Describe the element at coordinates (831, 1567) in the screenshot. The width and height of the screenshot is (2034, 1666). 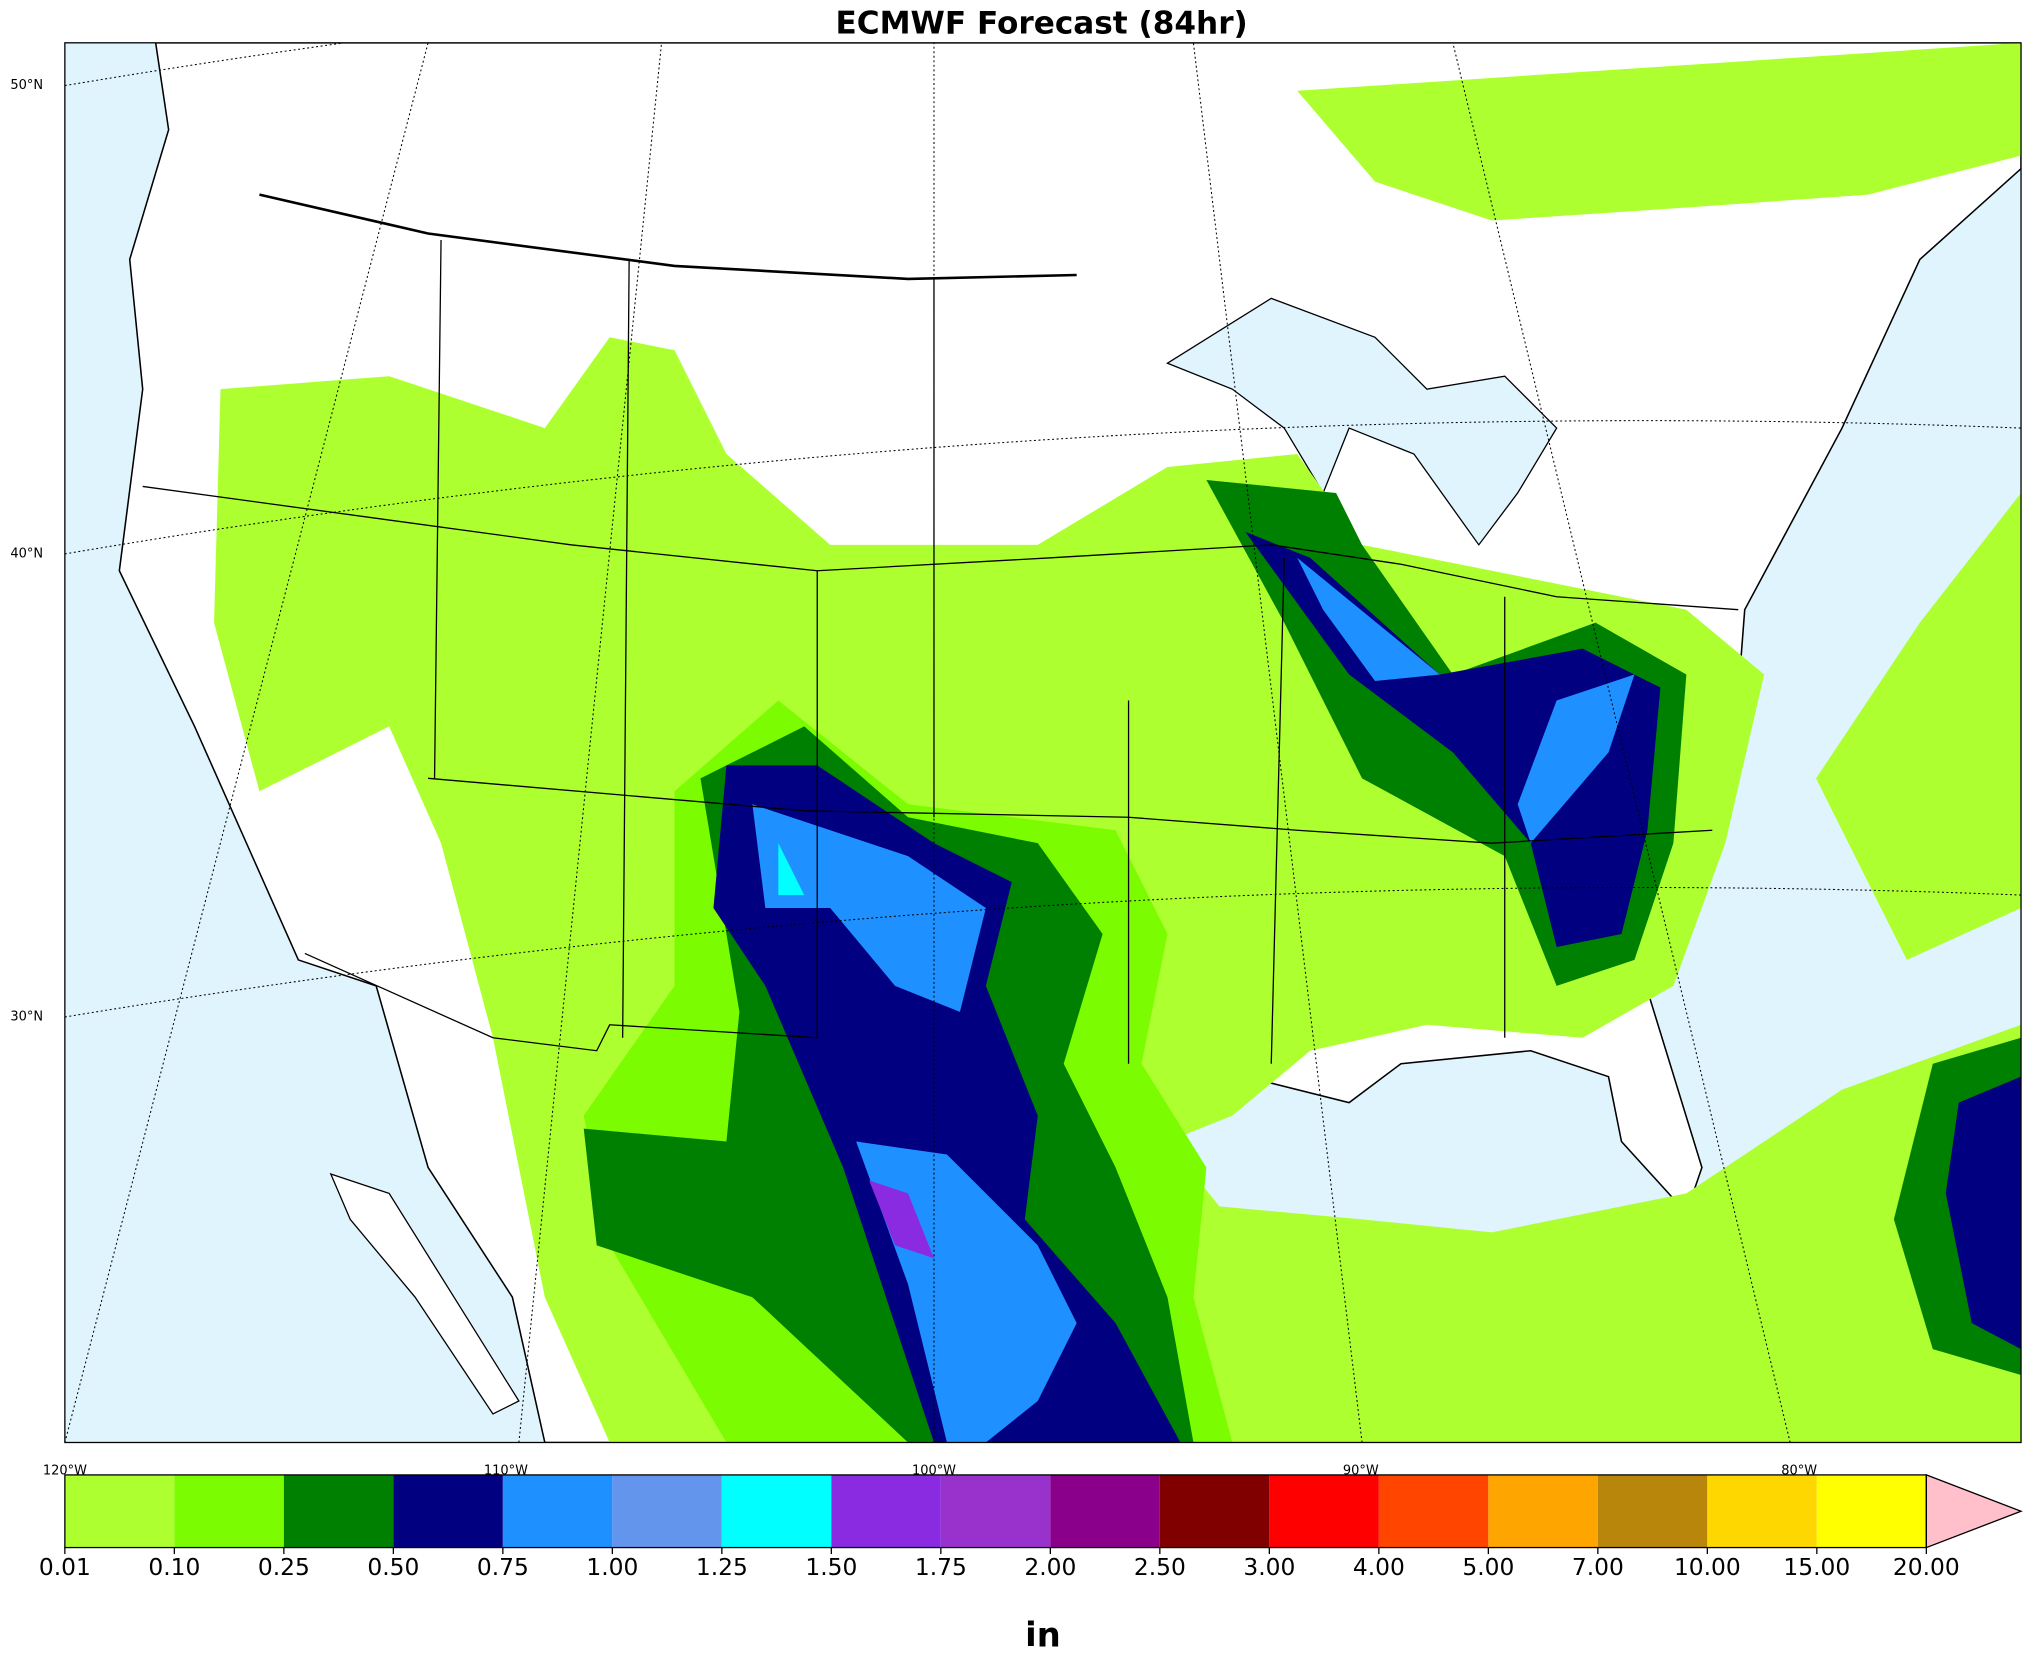
I see `colorbar-tick-label: 1.50` at that location.